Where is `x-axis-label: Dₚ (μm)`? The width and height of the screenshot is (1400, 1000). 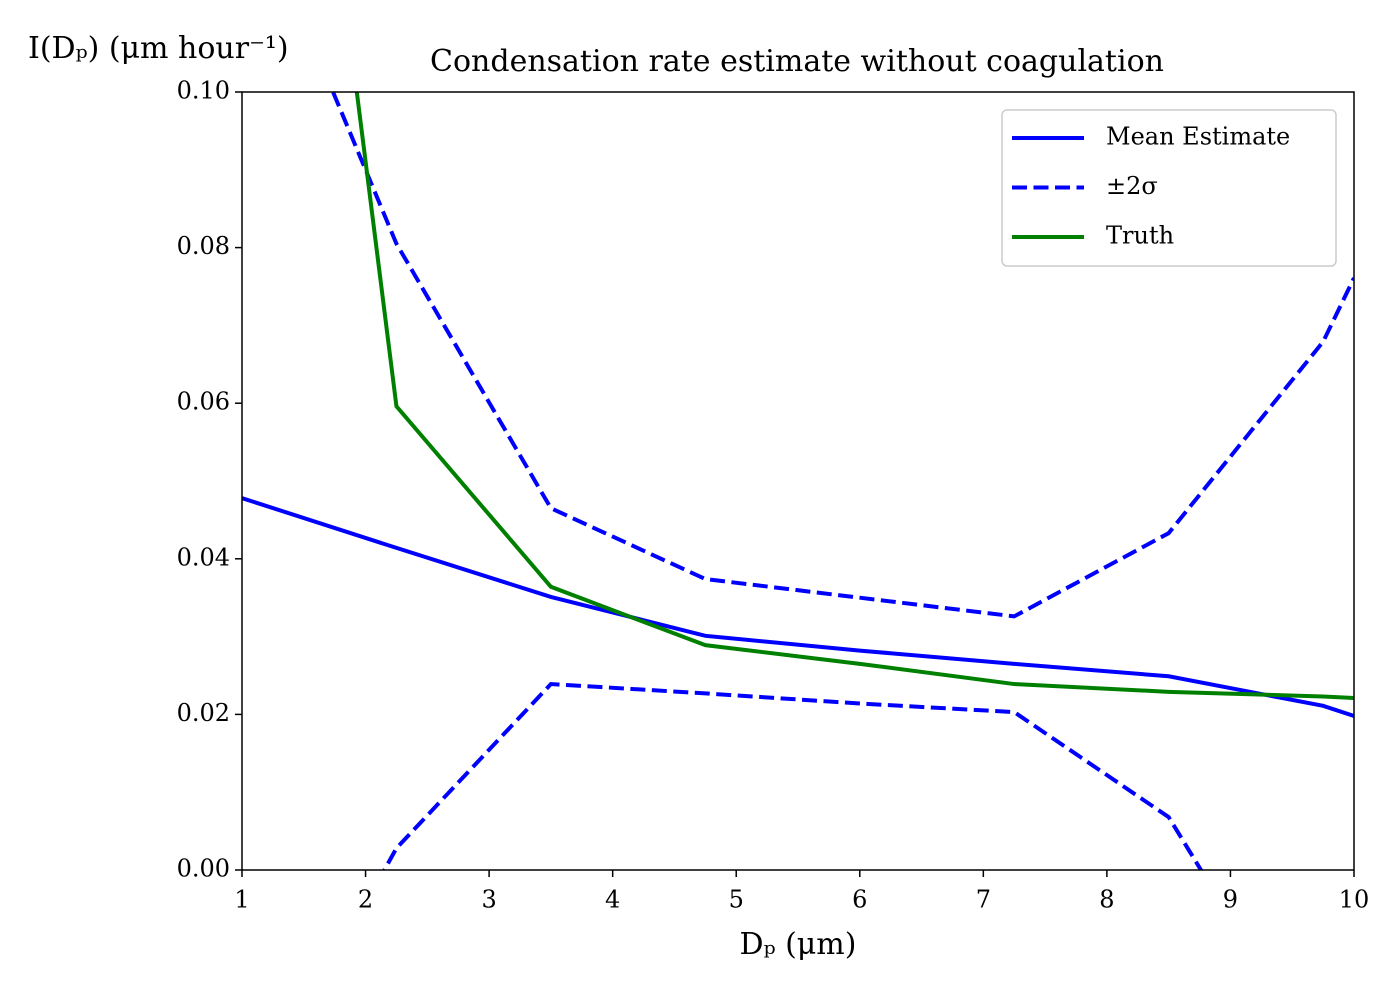
x-axis-label: Dₚ (μm) is located at coordinates (798, 944).